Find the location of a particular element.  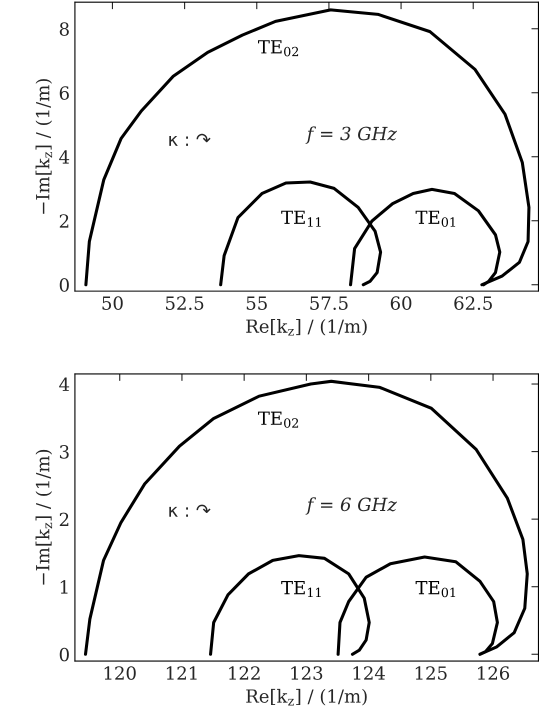

x-tick-label: 126 is located at coordinates (494, 673).